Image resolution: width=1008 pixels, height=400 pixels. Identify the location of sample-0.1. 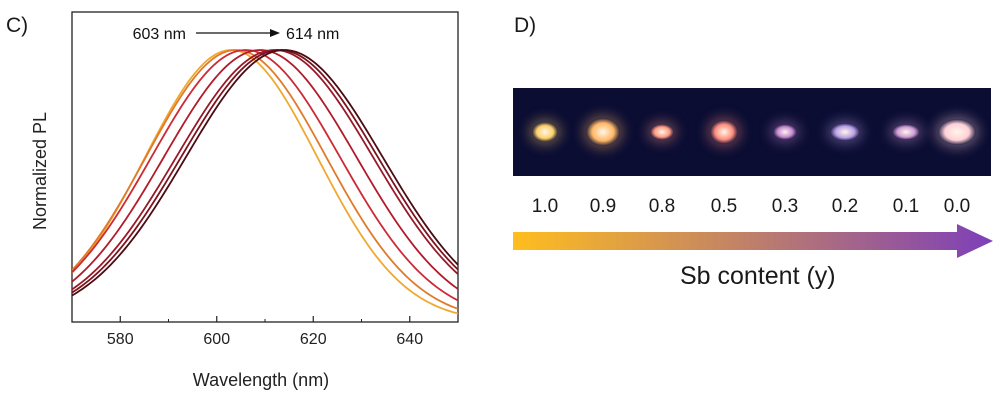
(906, 132).